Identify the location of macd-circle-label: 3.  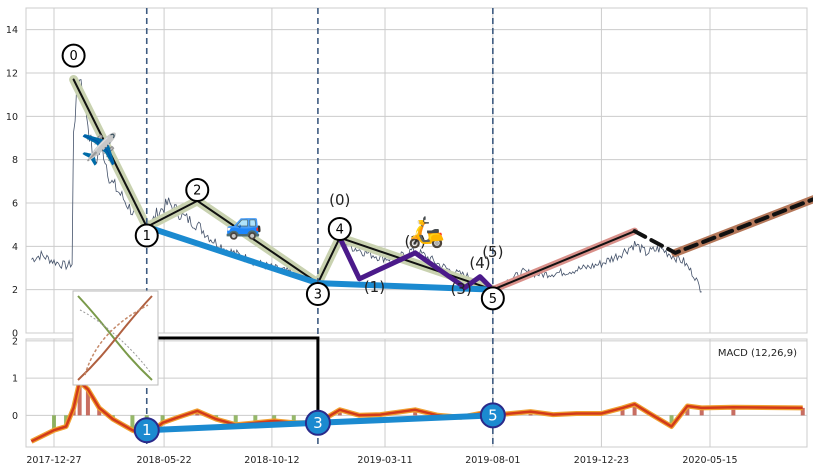
(318, 423).